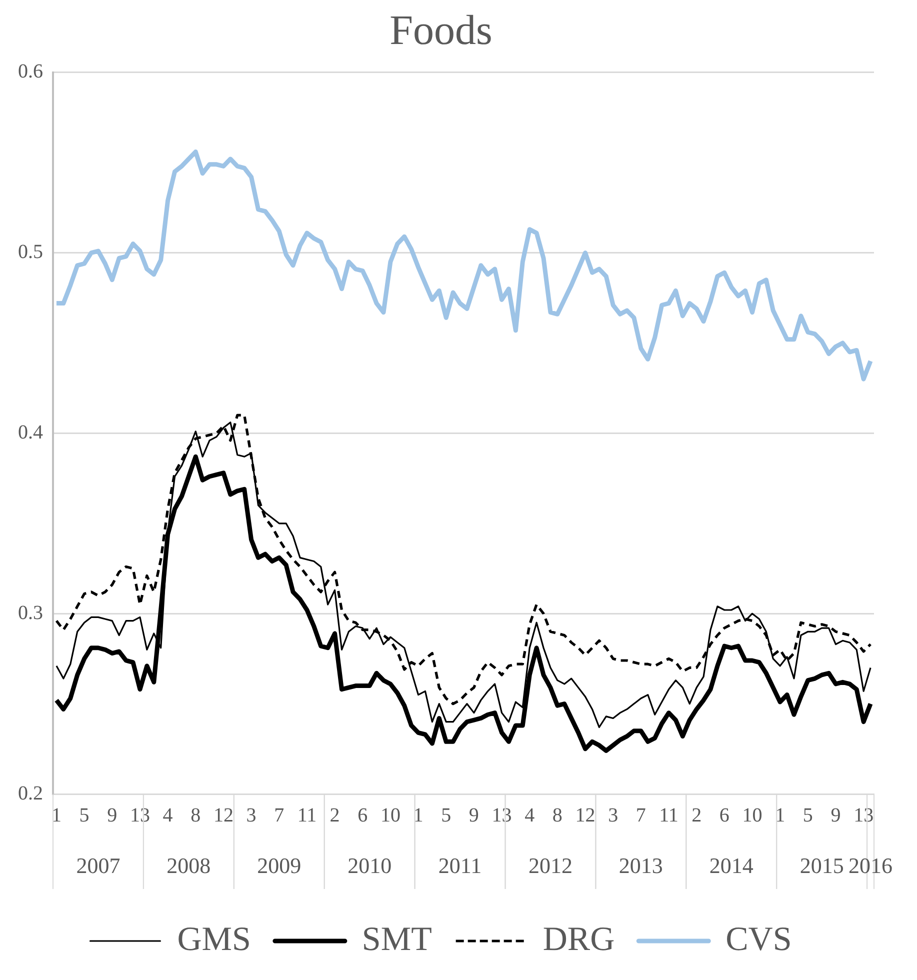  I want to click on y-tick-label: 0.6, so click(30, 71).